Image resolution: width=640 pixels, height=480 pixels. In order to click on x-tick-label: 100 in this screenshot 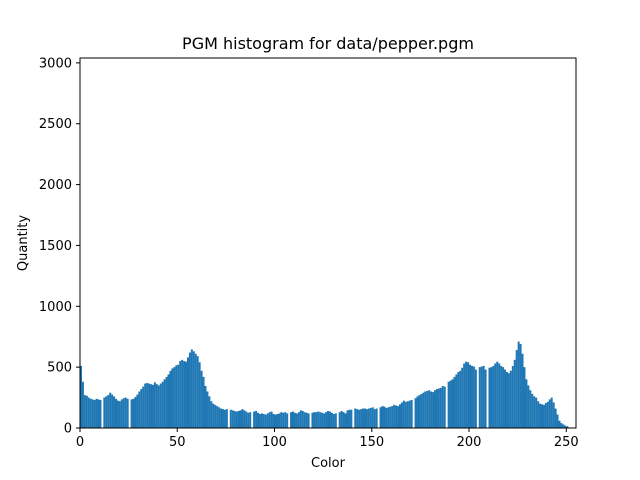, I will do `click(274, 442)`.